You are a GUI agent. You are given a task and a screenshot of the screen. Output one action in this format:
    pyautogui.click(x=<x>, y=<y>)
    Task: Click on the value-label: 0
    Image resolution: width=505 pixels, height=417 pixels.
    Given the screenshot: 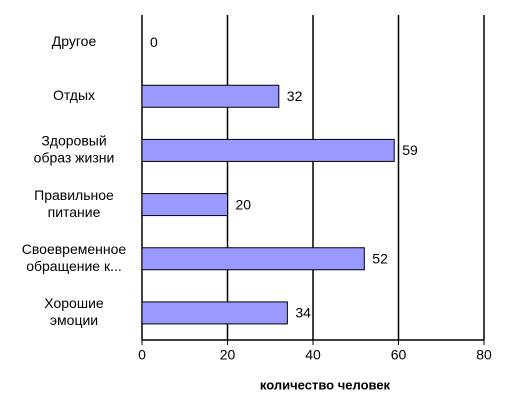 What is the action you would take?
    pyautogui.click(x=154, y=42)
    